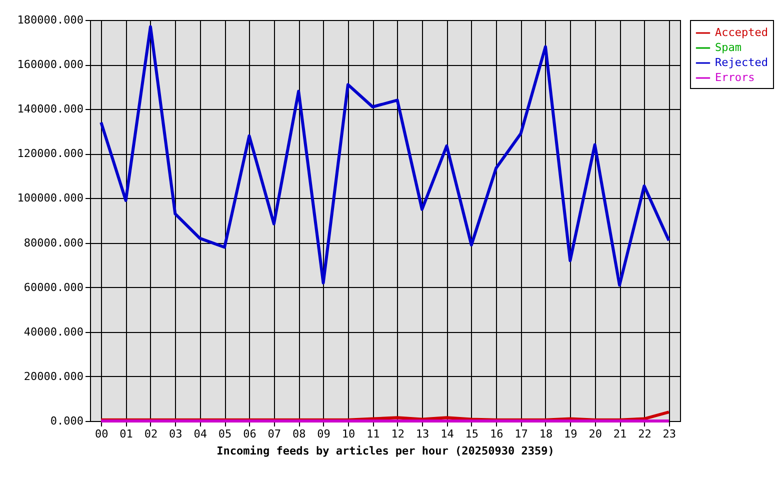 Image resolution: width=780 pixels, height=480 pixels. What do you see at coordinates (645, 434) in the screenshot?
I see `x-tick-label: 22` at bounding box center [645, 434].